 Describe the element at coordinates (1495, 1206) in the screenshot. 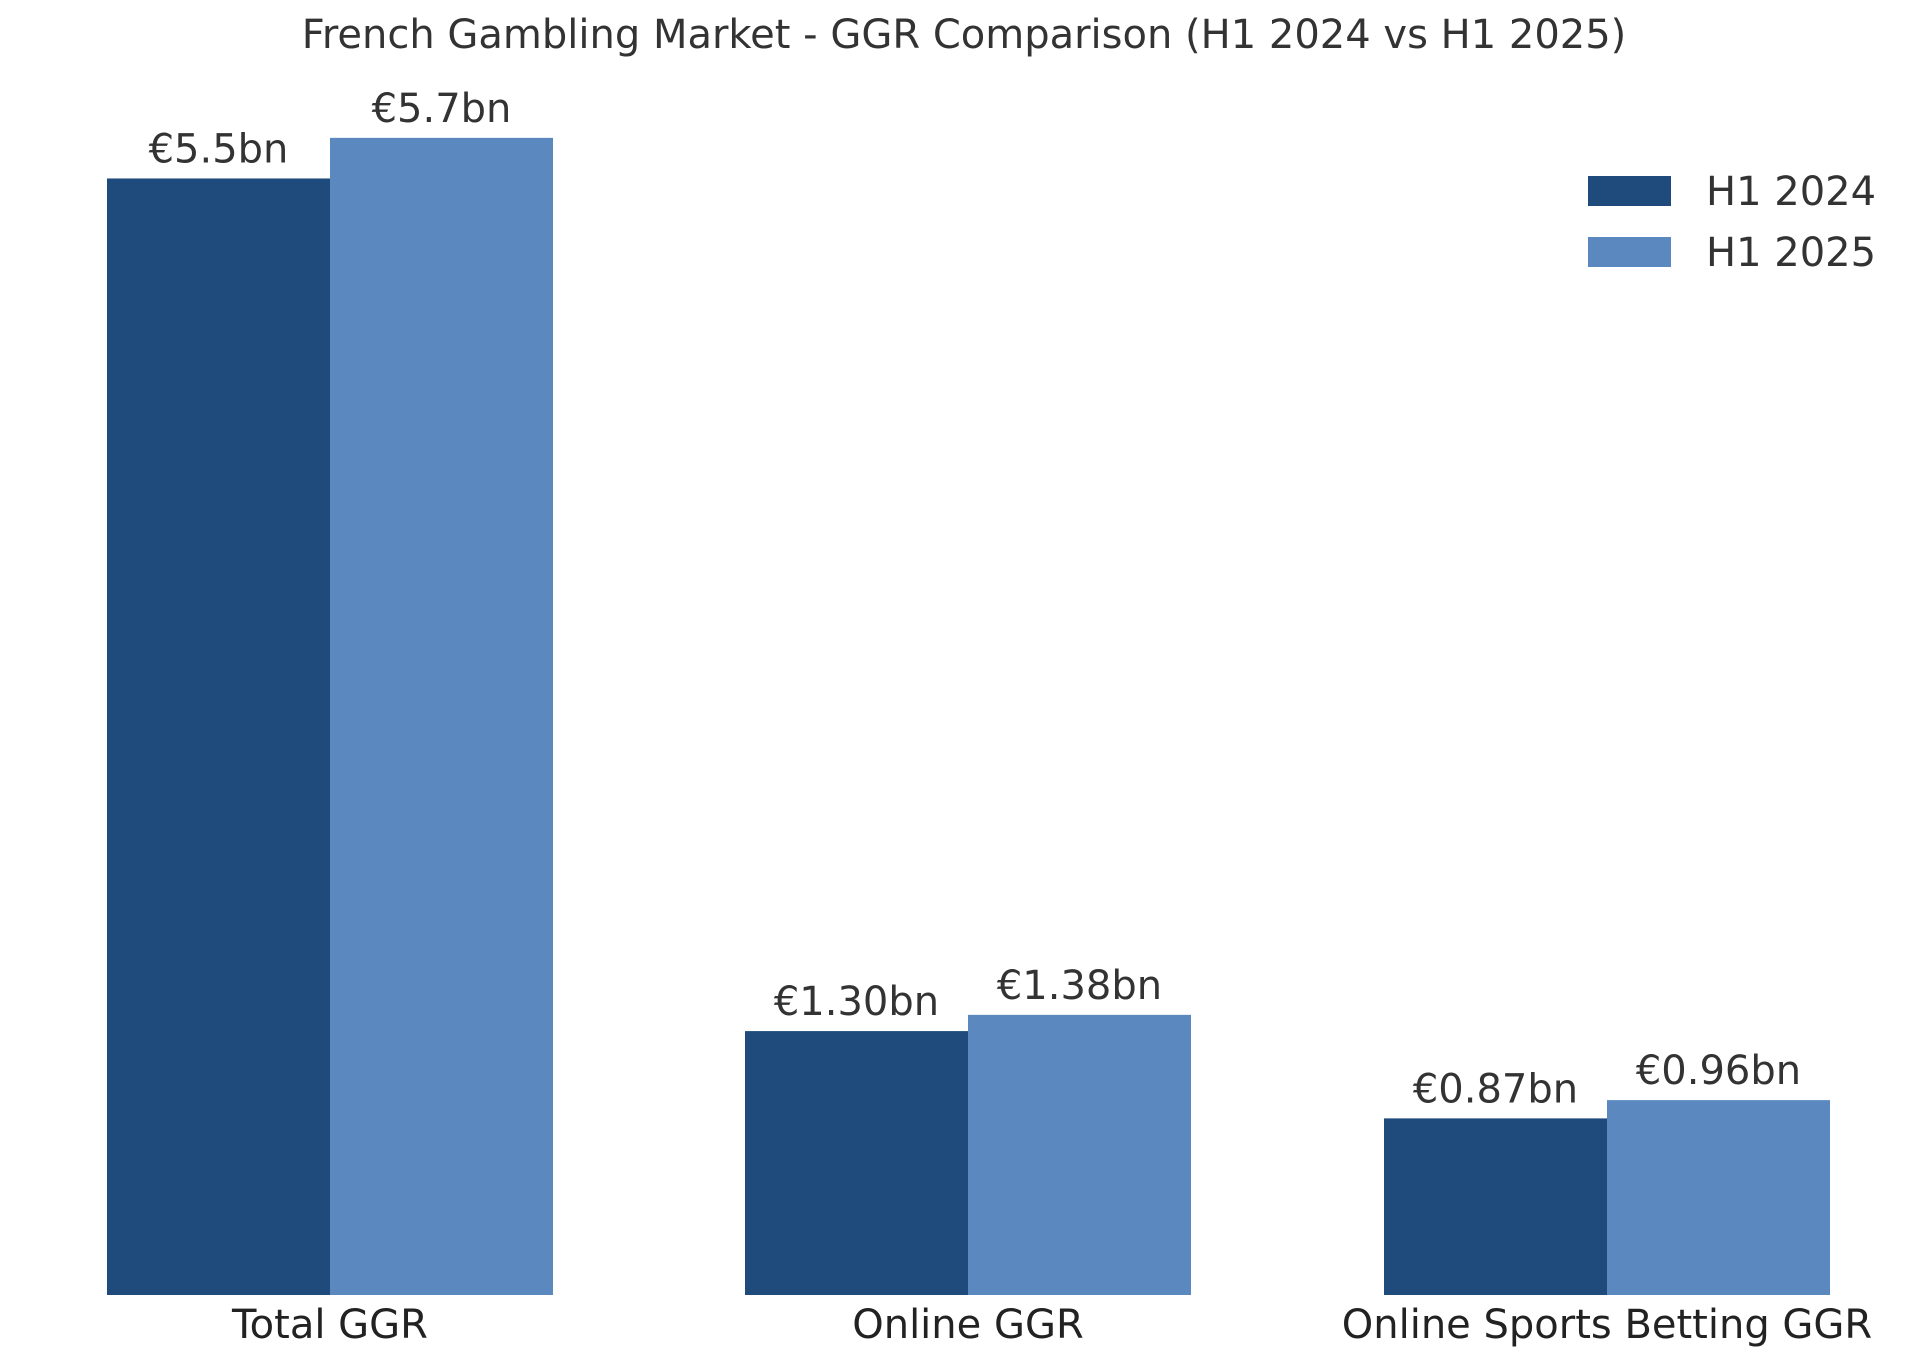

I see `bar-online-sports-betting-ggr-h1-2024` at that location.